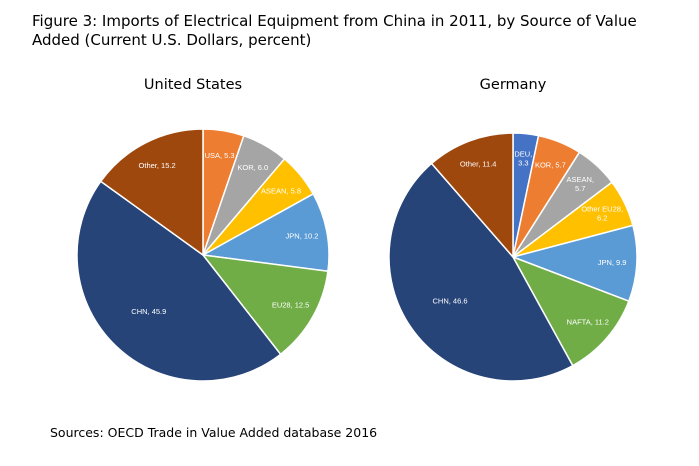  Describe the element at coordinates (220, 155) in the screenshot. I see `slice-label-us-usa: USA, 5.3` at that location.